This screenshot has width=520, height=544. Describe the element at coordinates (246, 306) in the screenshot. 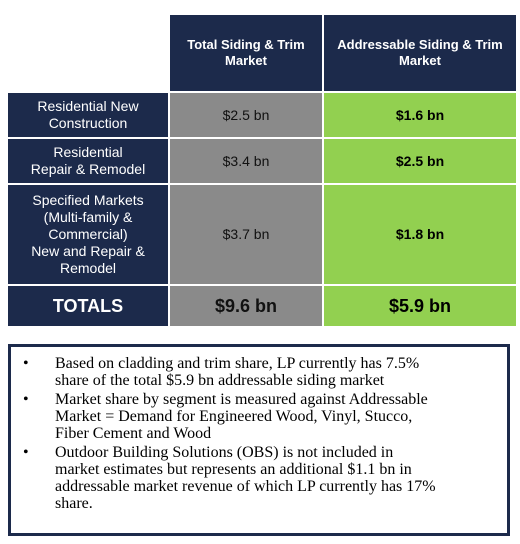

I see `totals-total: $9.6 bn` at that location.